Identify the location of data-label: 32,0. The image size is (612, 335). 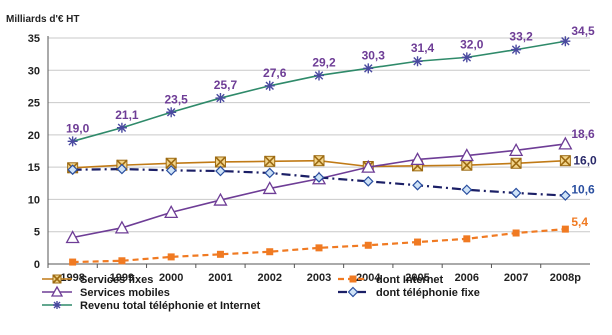
(472, 44).